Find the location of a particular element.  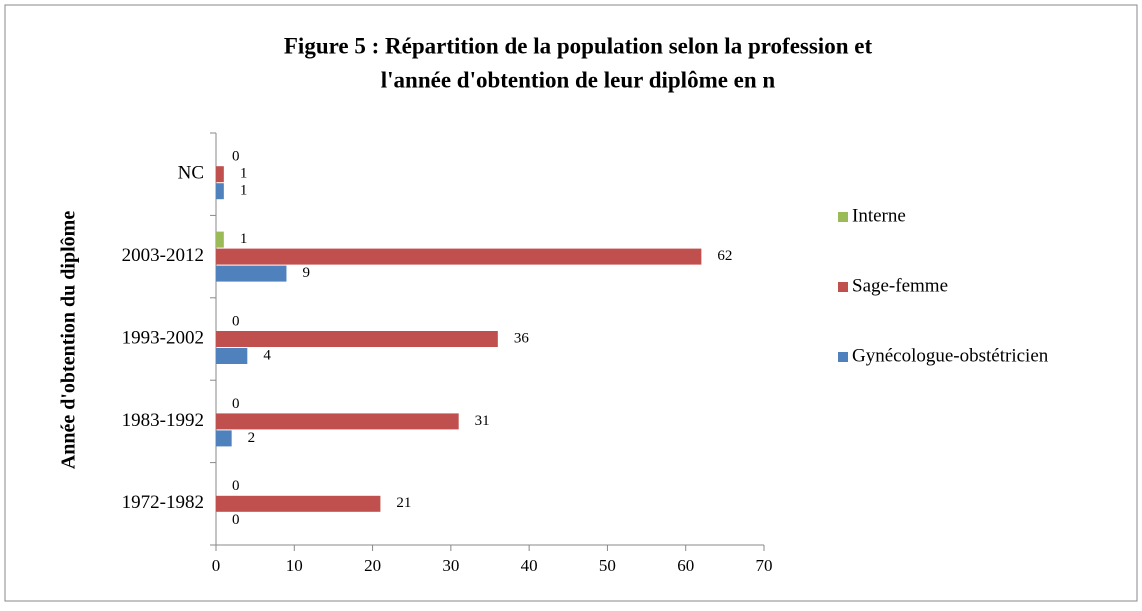

legend-label: Sage-femme is located at coordinates (900, 285).